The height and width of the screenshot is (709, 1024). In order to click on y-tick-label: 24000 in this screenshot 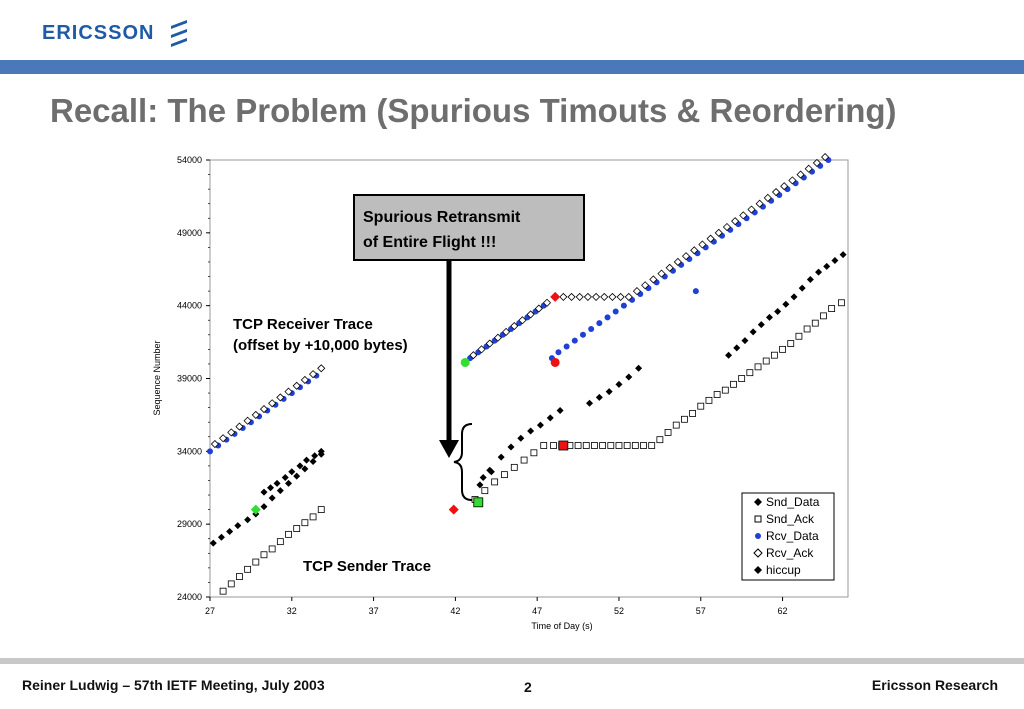, I will do `click(189, 597)`.